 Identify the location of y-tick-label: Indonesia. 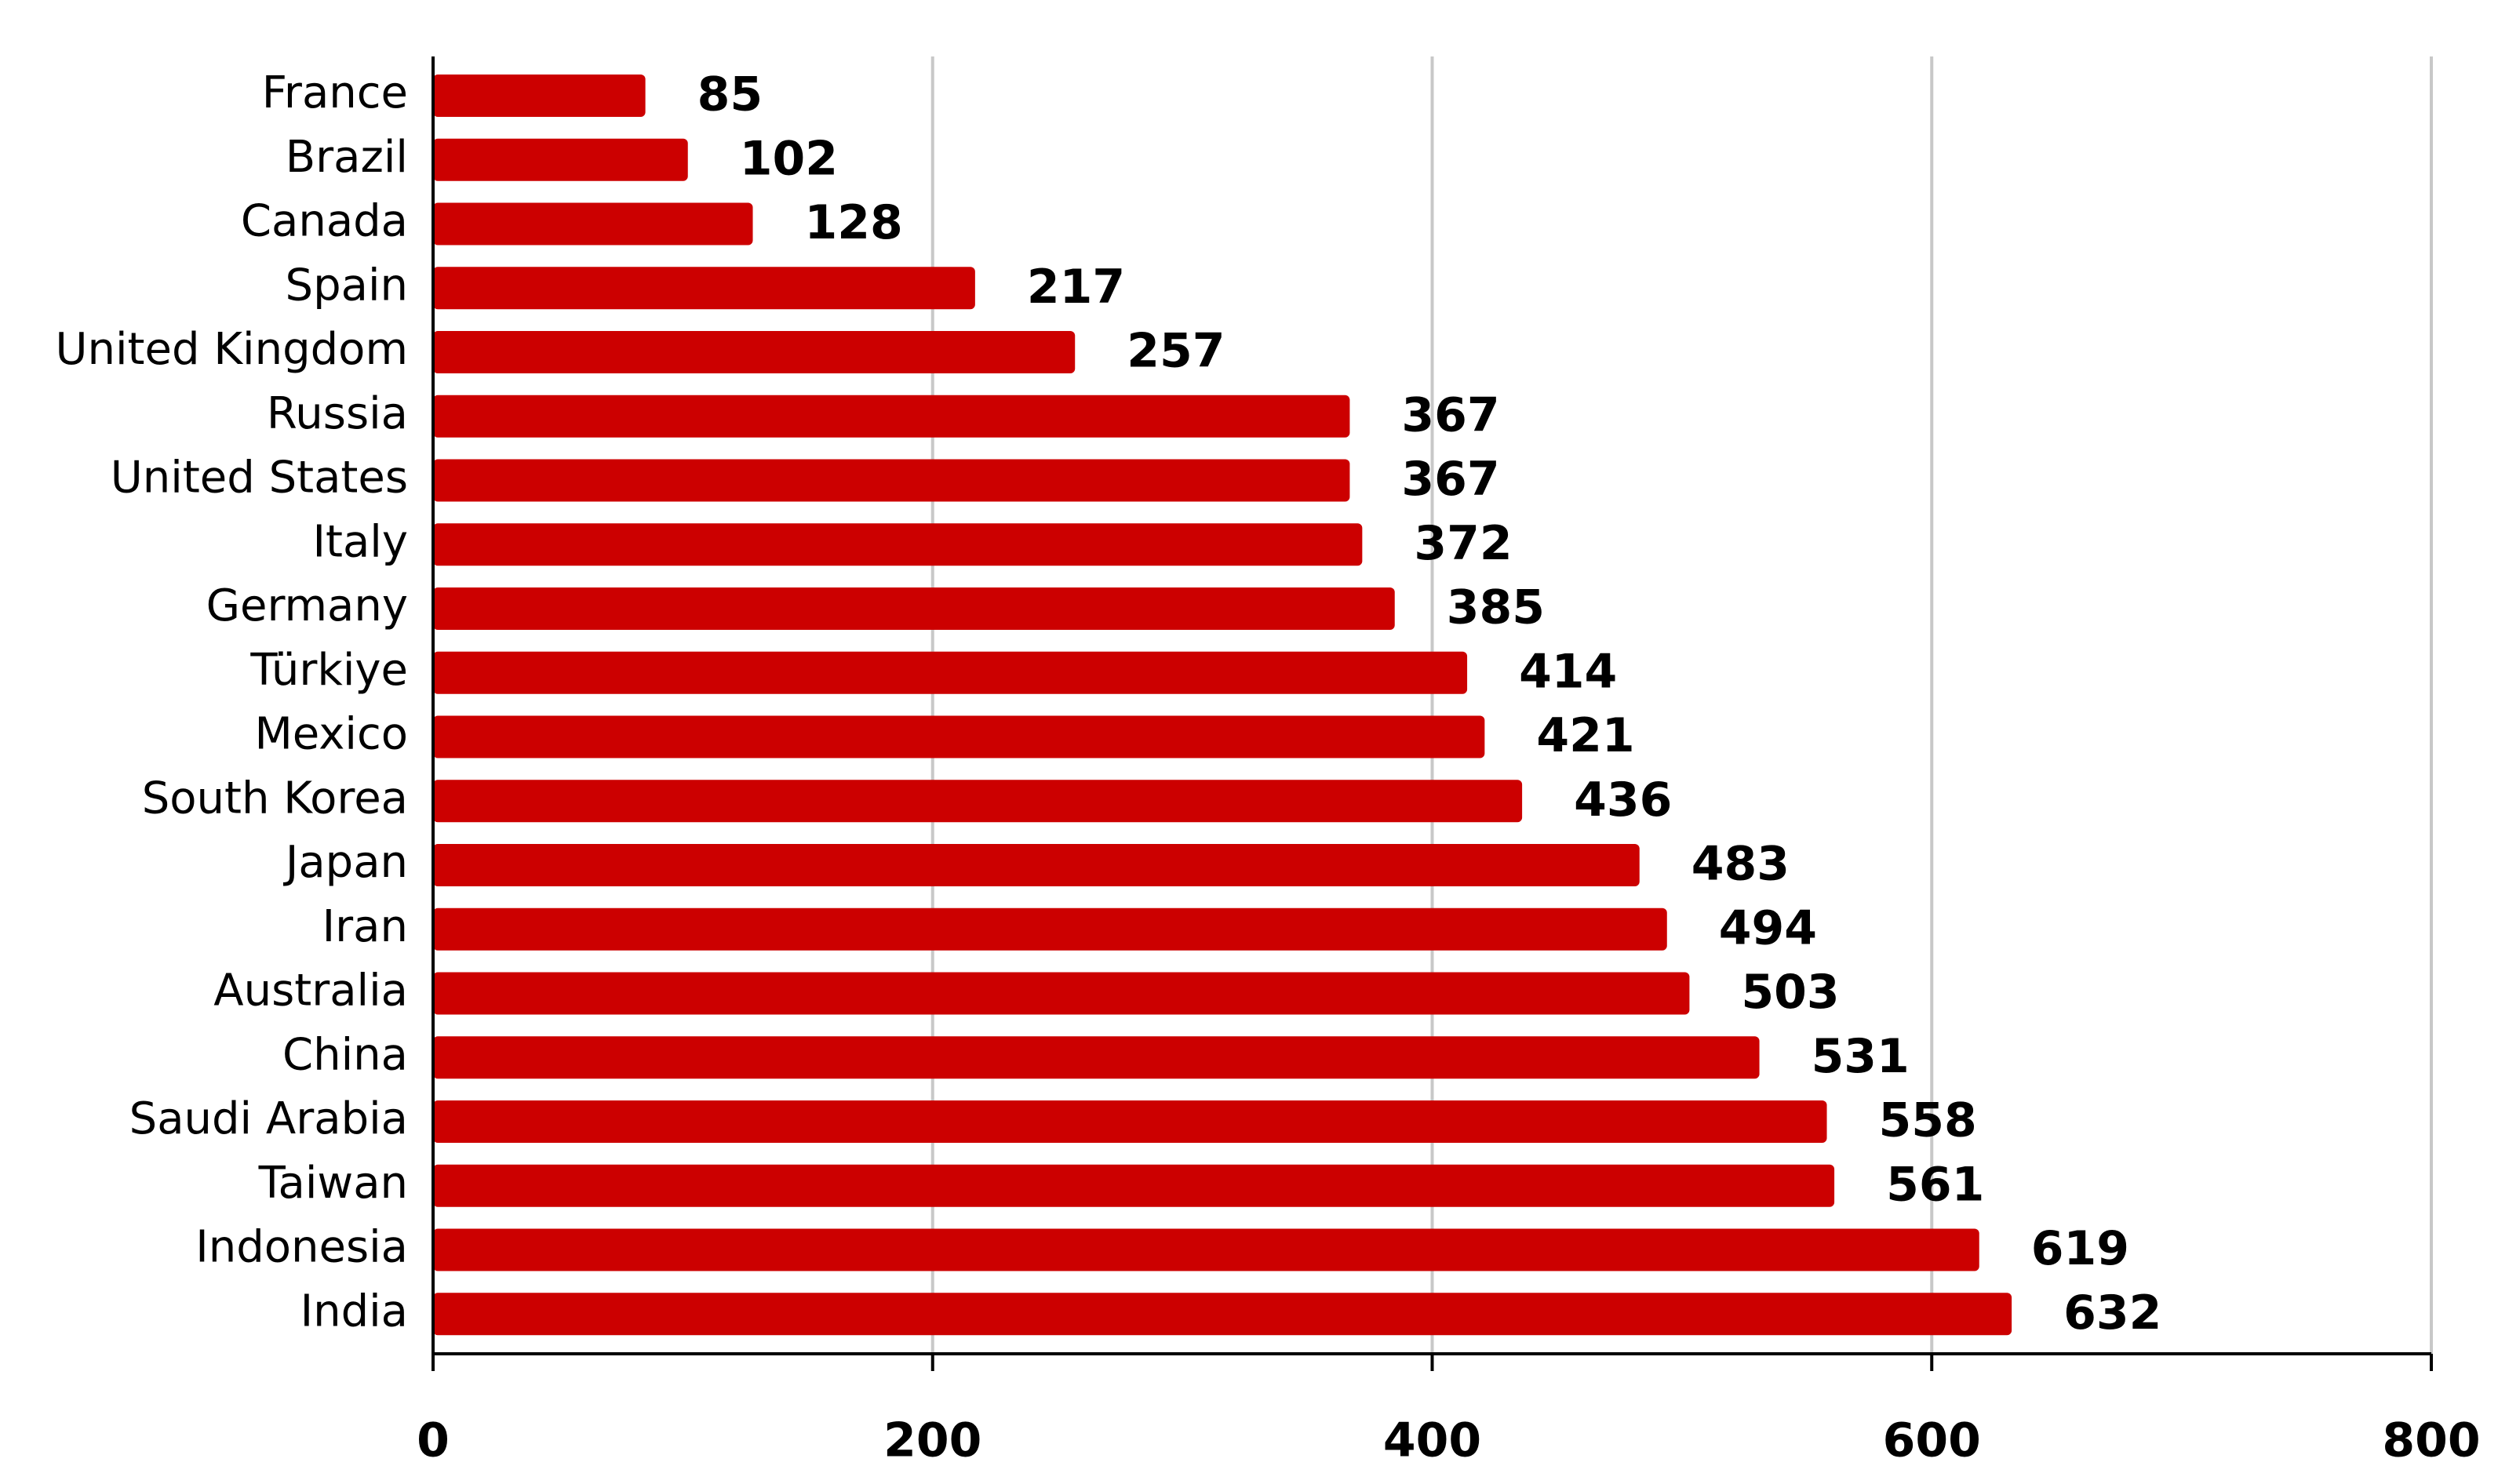
(302, 1247).